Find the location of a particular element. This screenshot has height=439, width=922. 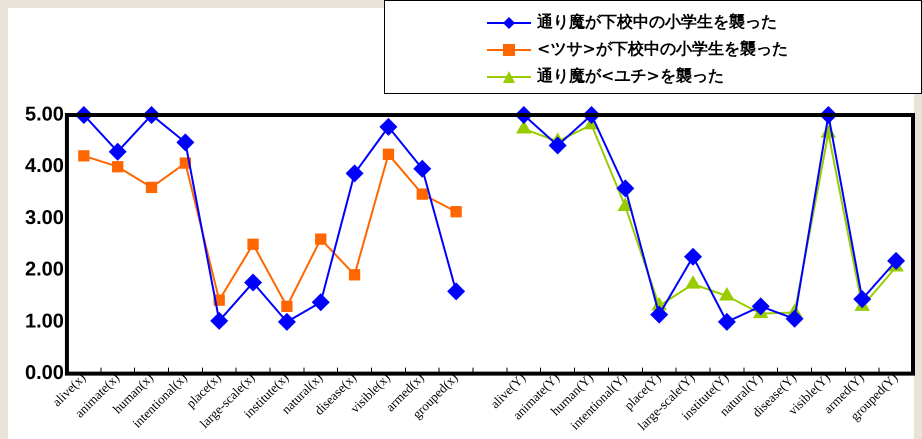

y-tick-label: 3.00 is located at coordinates (44, 217).